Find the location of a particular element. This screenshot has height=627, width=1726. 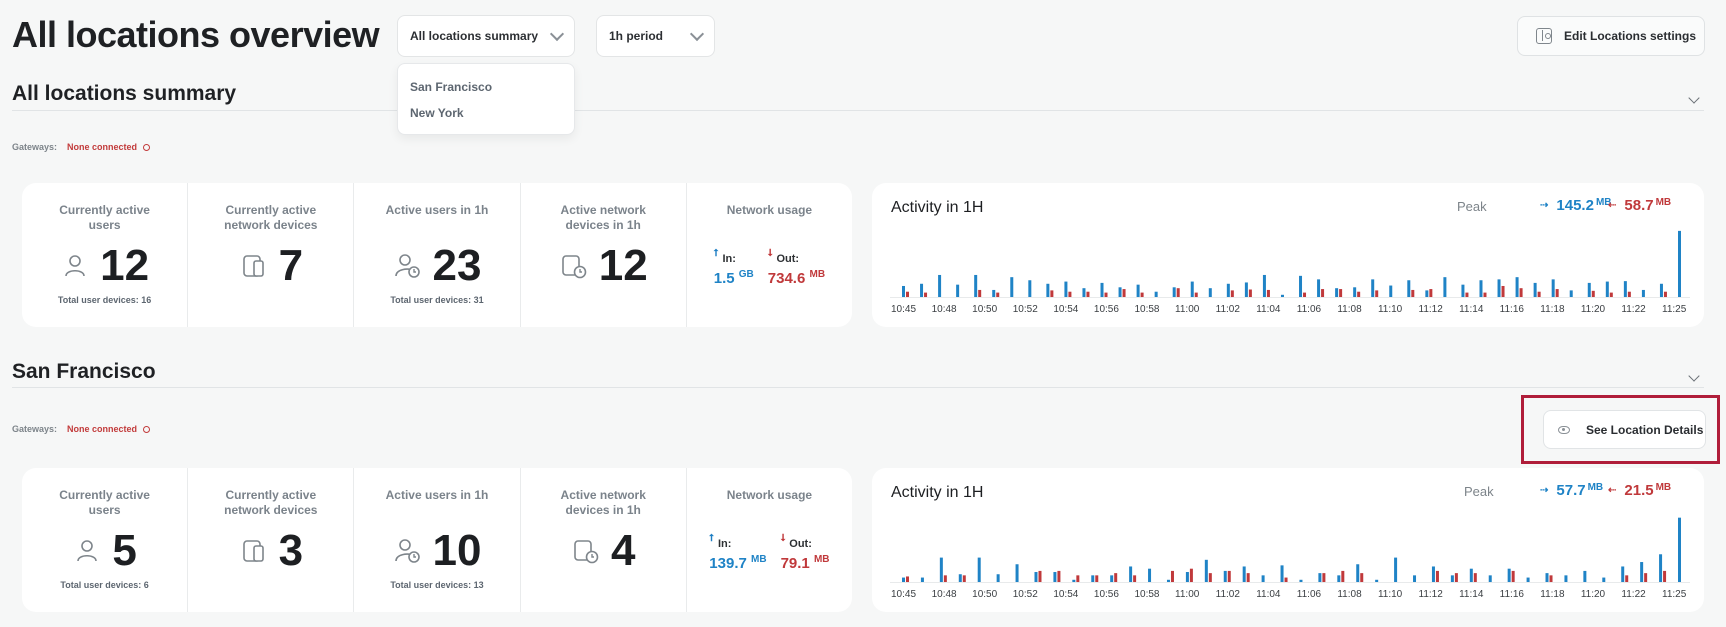

net-in-value: 1.5 is located at coordinates (724, 278).